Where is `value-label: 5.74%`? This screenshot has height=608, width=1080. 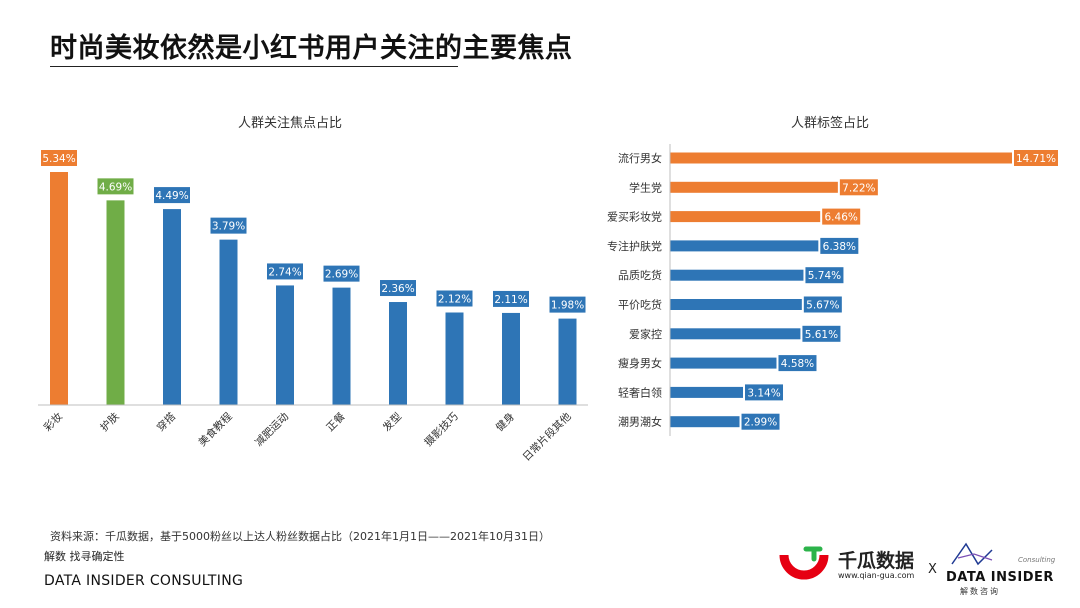
value-label: 5.74% is located at coordinates (824, 276).